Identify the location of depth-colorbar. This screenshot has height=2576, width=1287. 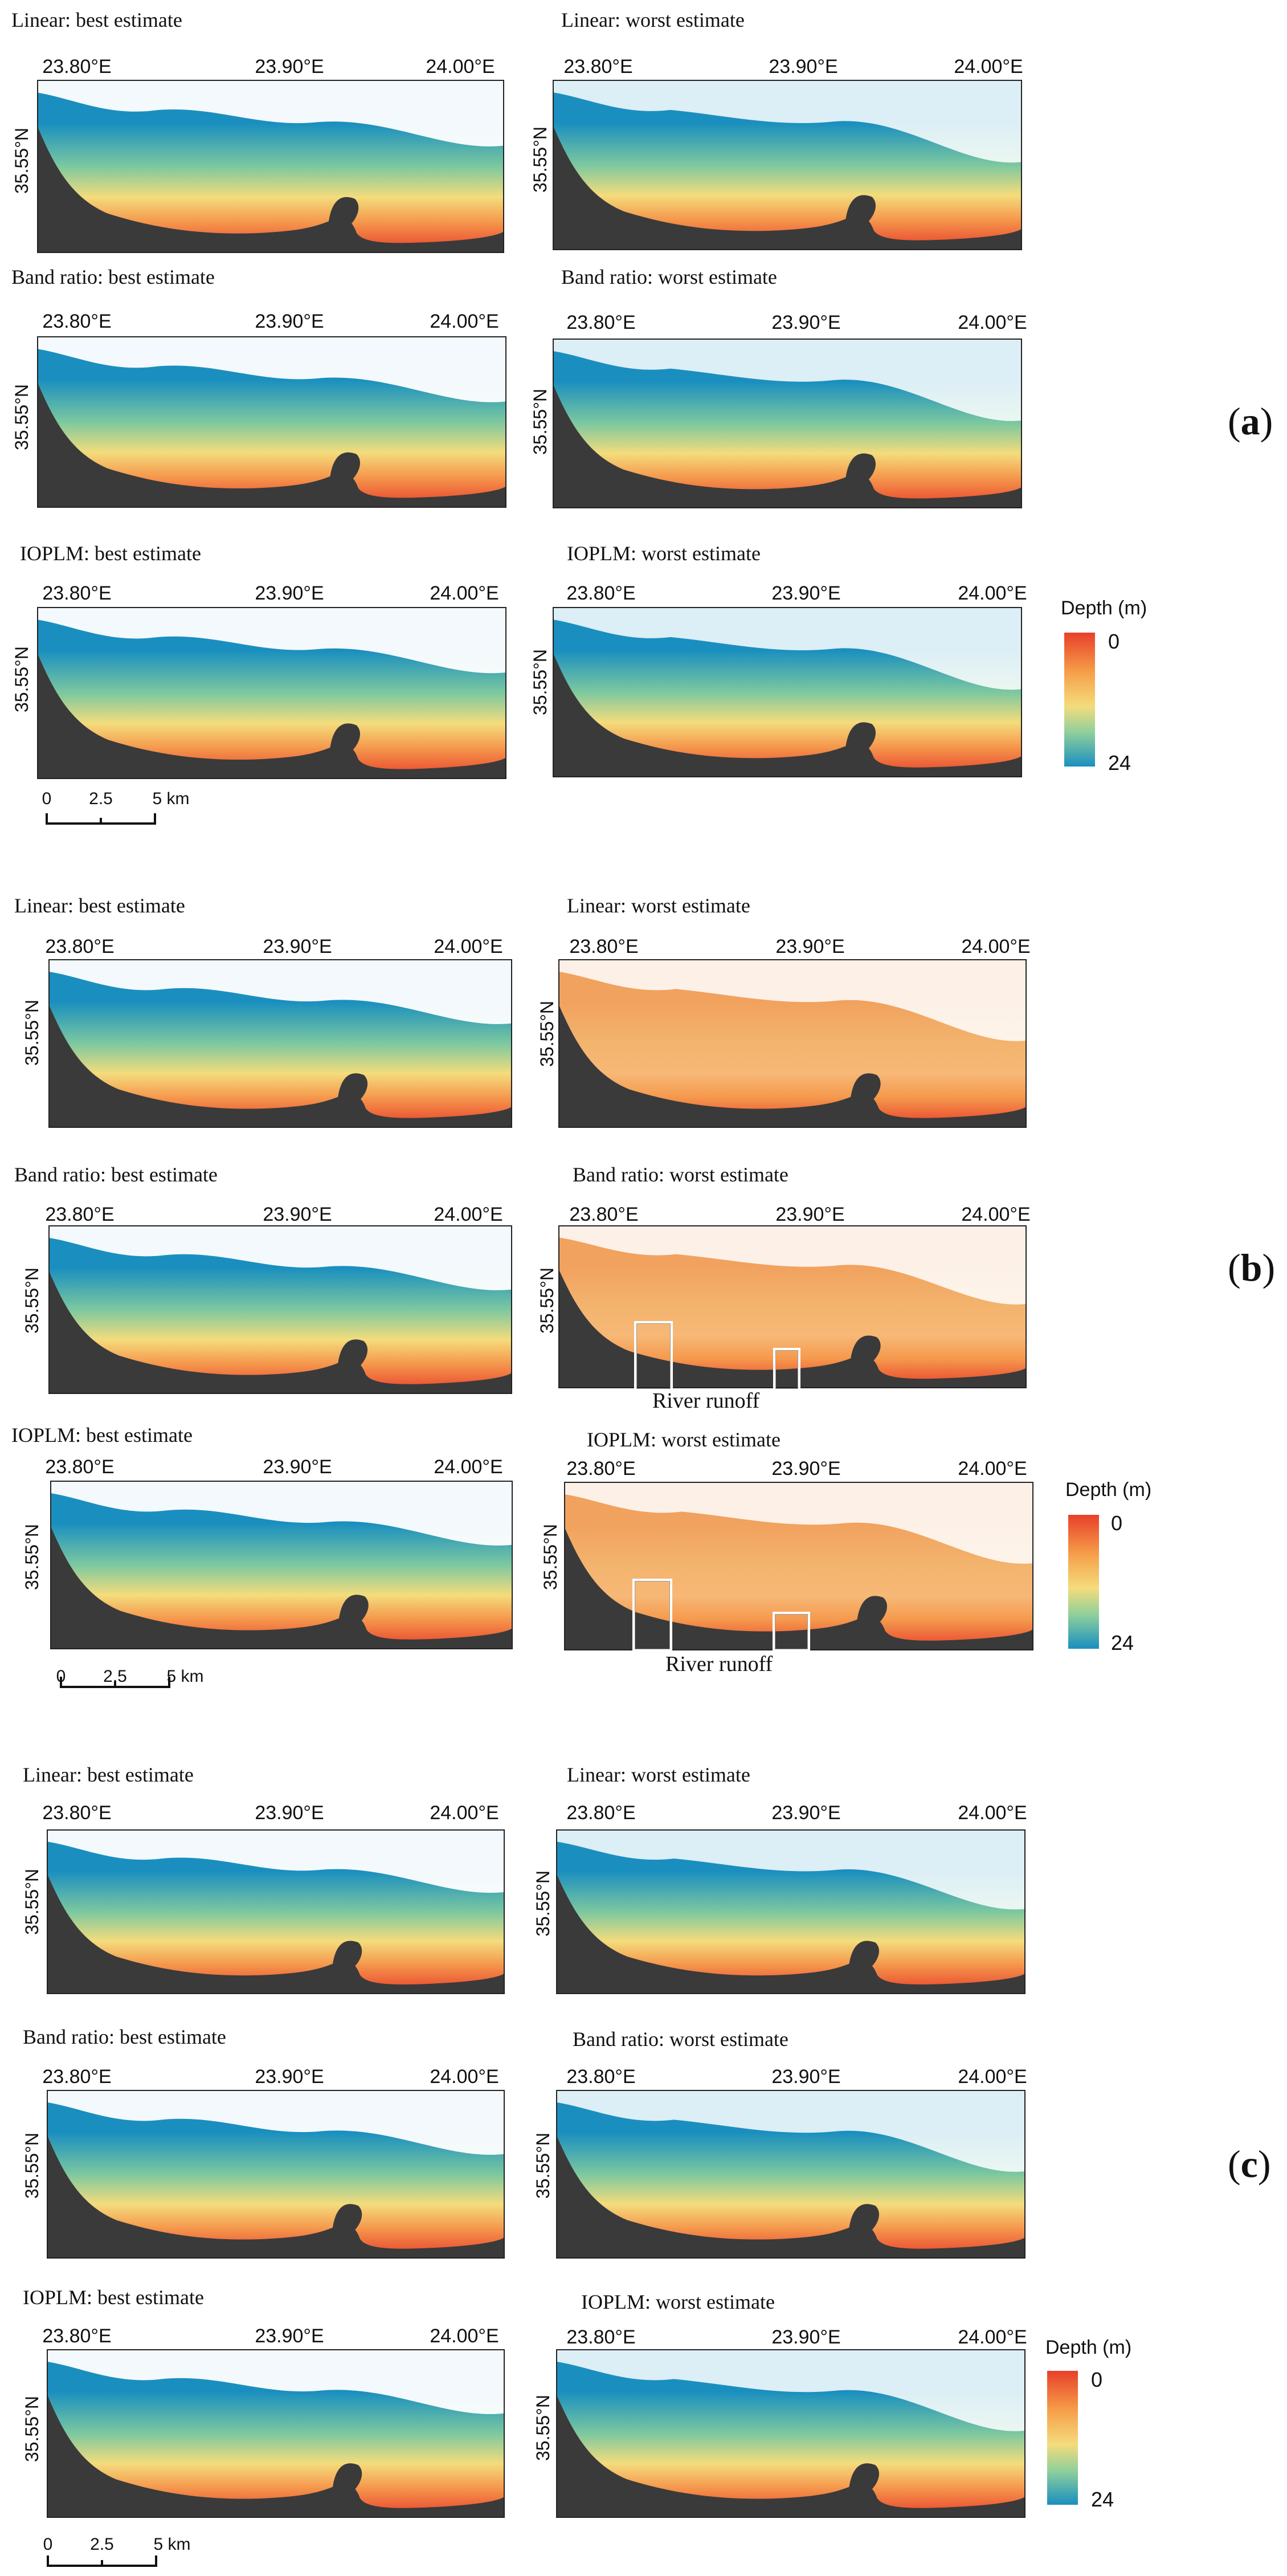
(1079, 700).